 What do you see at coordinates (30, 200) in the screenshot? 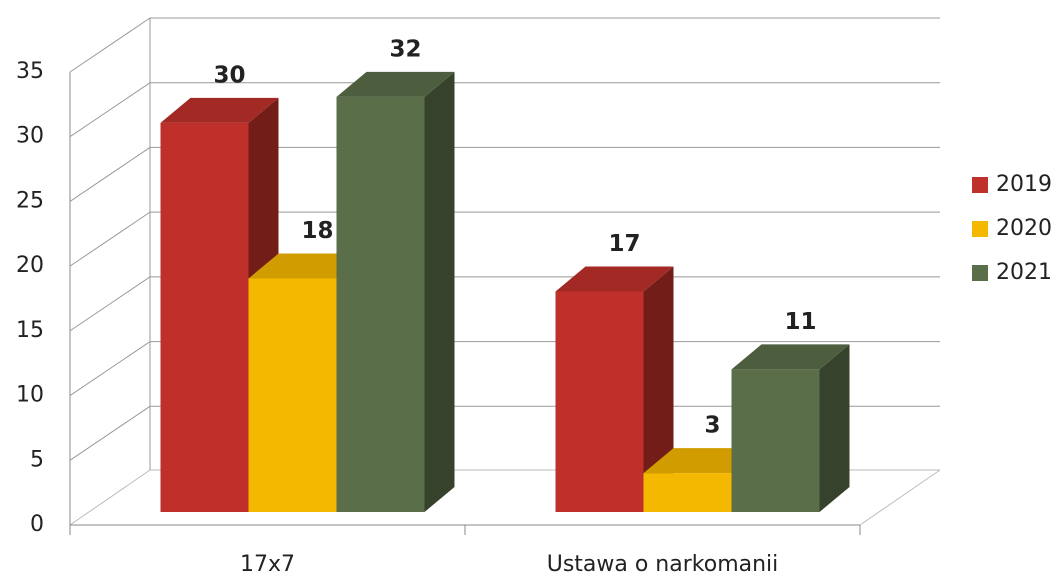
I see `y-tick-label: 25` at bounding box center [30, 200].